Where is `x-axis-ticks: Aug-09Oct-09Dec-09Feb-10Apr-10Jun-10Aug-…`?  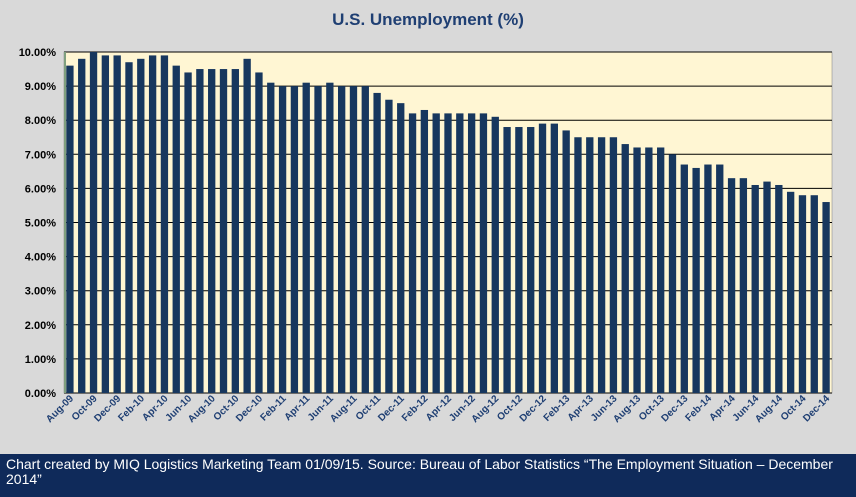 x-axis-ticks: Aug-09Oct-09Dec-09Feb-10Apr-10Jun-10Aug-… is located at coordinates (438, 409).